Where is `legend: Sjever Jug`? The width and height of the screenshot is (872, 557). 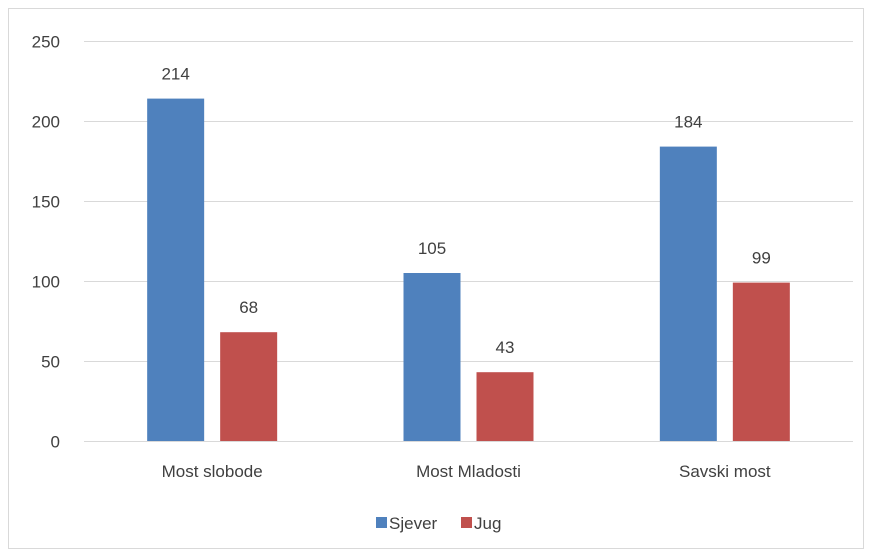 legend: Sjever Jug is located at coordinates (438, 523).